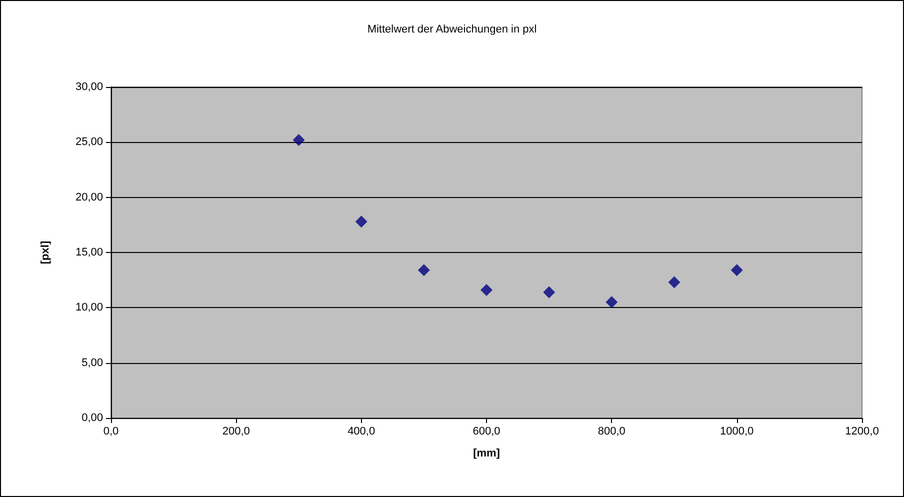 Image resolution: width=904 pixels, height=497 pixels. Describe the element at coordinates (89, 308) in the screenshot. I see `y-tick-label: 10,00` at that location.